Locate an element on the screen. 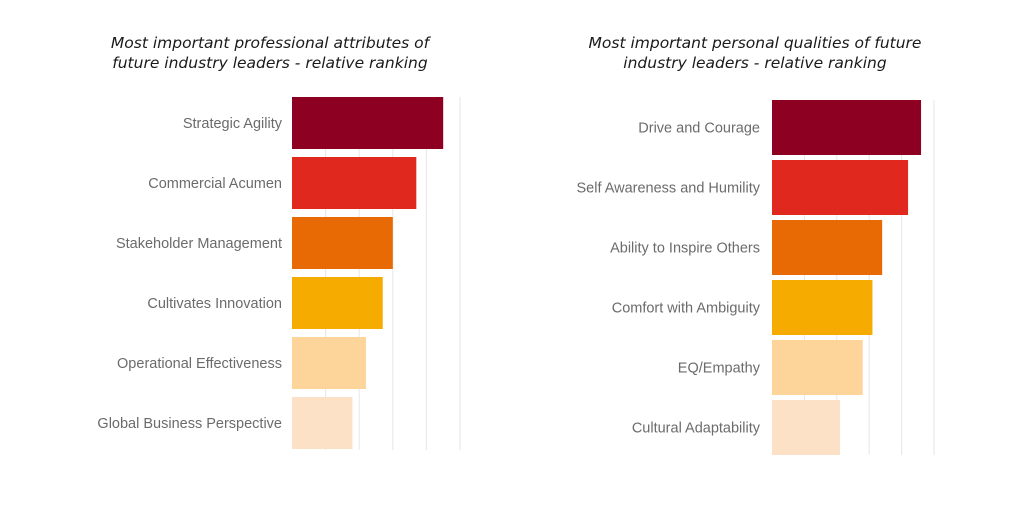 The image size is (1024, 514). category-label: Global Business Perspective is located at coordinates (189, 424).